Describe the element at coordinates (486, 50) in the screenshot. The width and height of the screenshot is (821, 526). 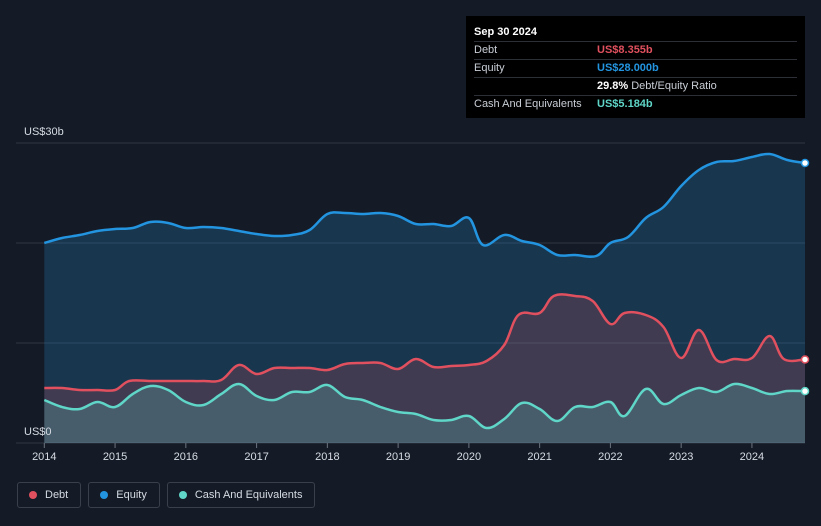
I see `tooltip-debt-label: Debt` at that location.